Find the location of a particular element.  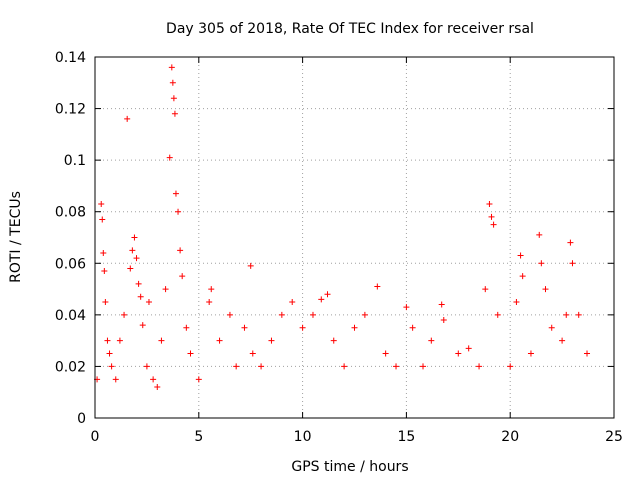

x-tick-label: 0 is located at coordinates (95, 437).